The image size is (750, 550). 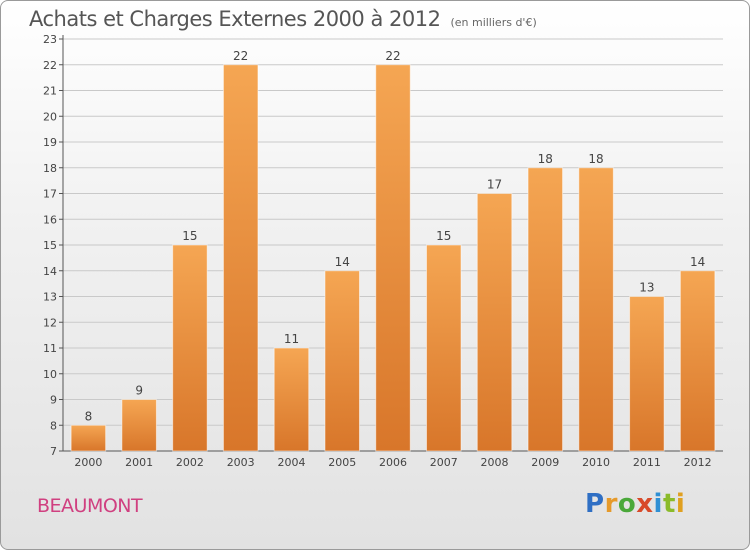 What do you see at coordinates (53, 425) in the screenshot?
I see `y-tick-label: 8` at bounding box center [53, 425].